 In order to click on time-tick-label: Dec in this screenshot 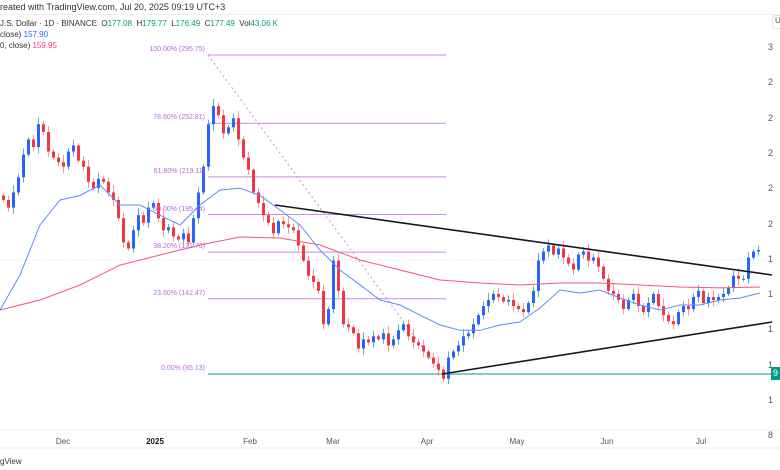, I will do `click(63, 441)`.